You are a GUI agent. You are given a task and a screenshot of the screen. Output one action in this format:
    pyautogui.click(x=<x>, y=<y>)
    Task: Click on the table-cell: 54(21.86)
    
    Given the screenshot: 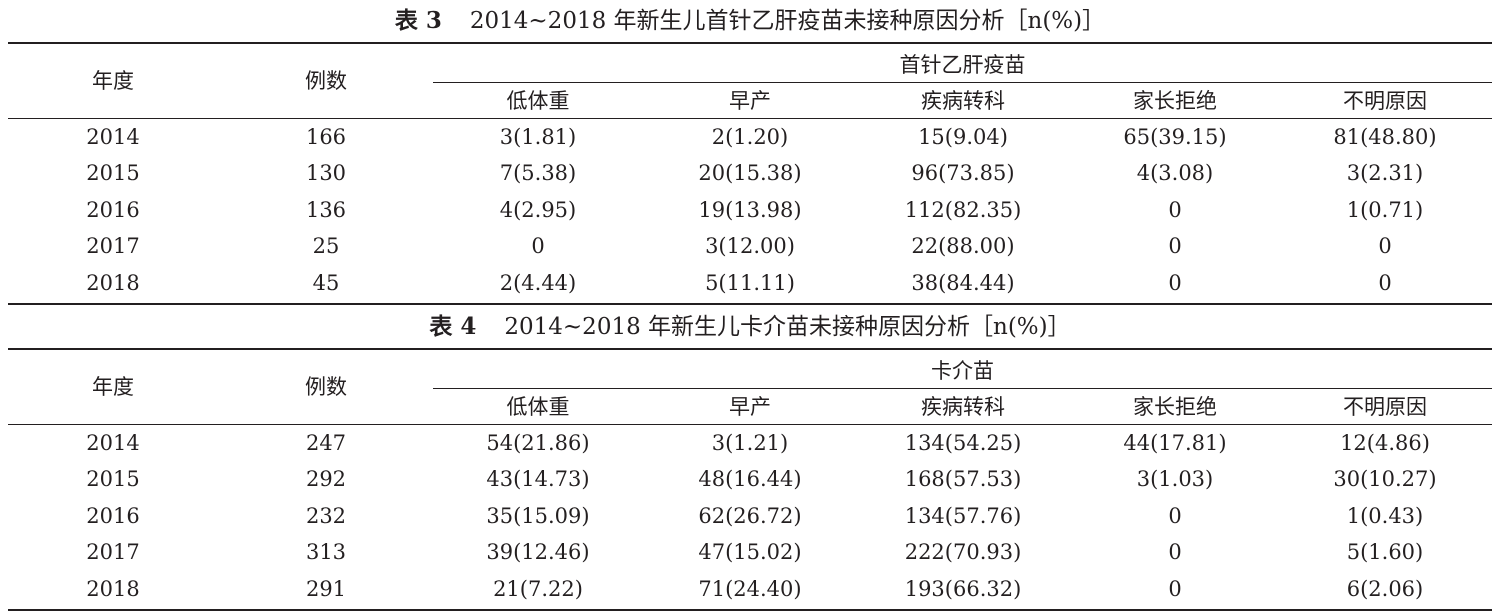 What is the action you would take?
    pyautogui.click(x=538, y=443)
    